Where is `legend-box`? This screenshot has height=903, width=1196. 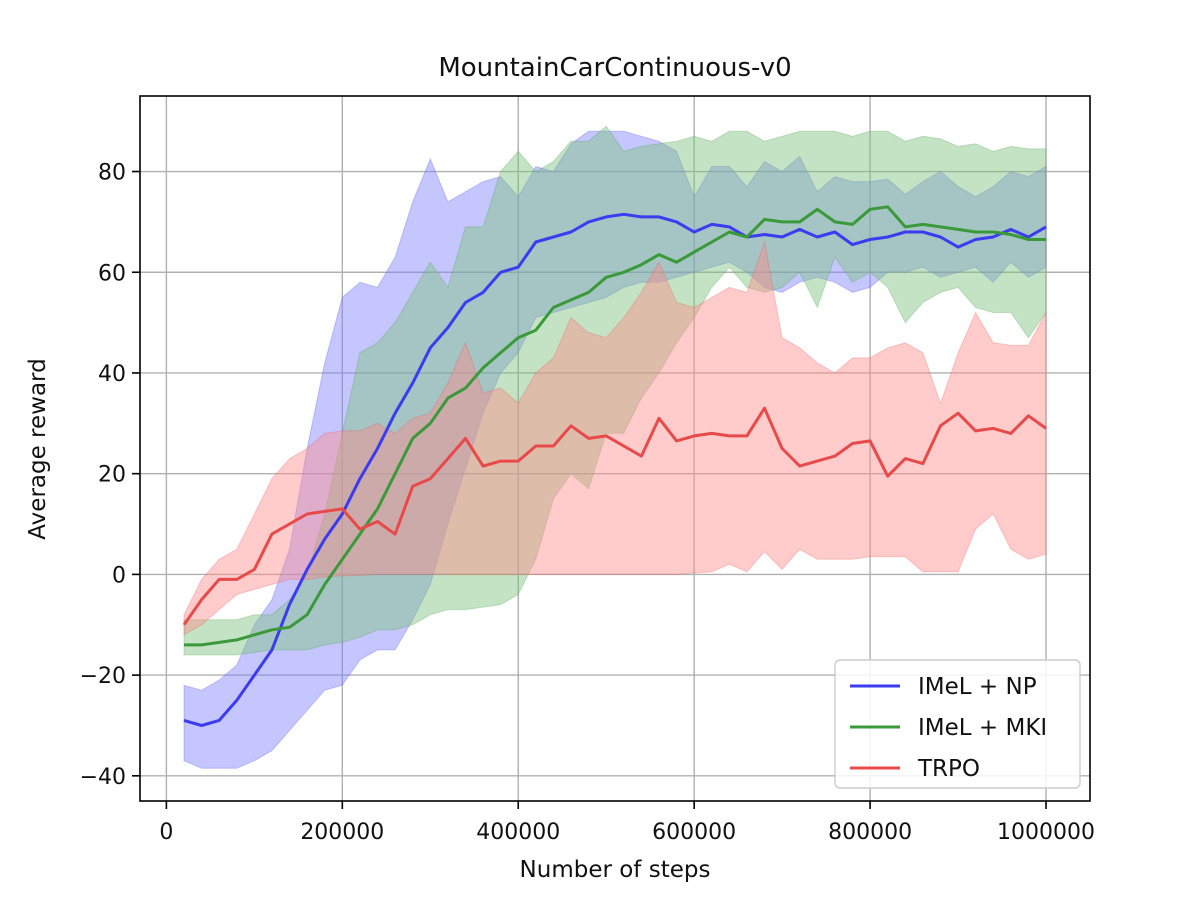
legend-box is located at coordinates (957, 724).